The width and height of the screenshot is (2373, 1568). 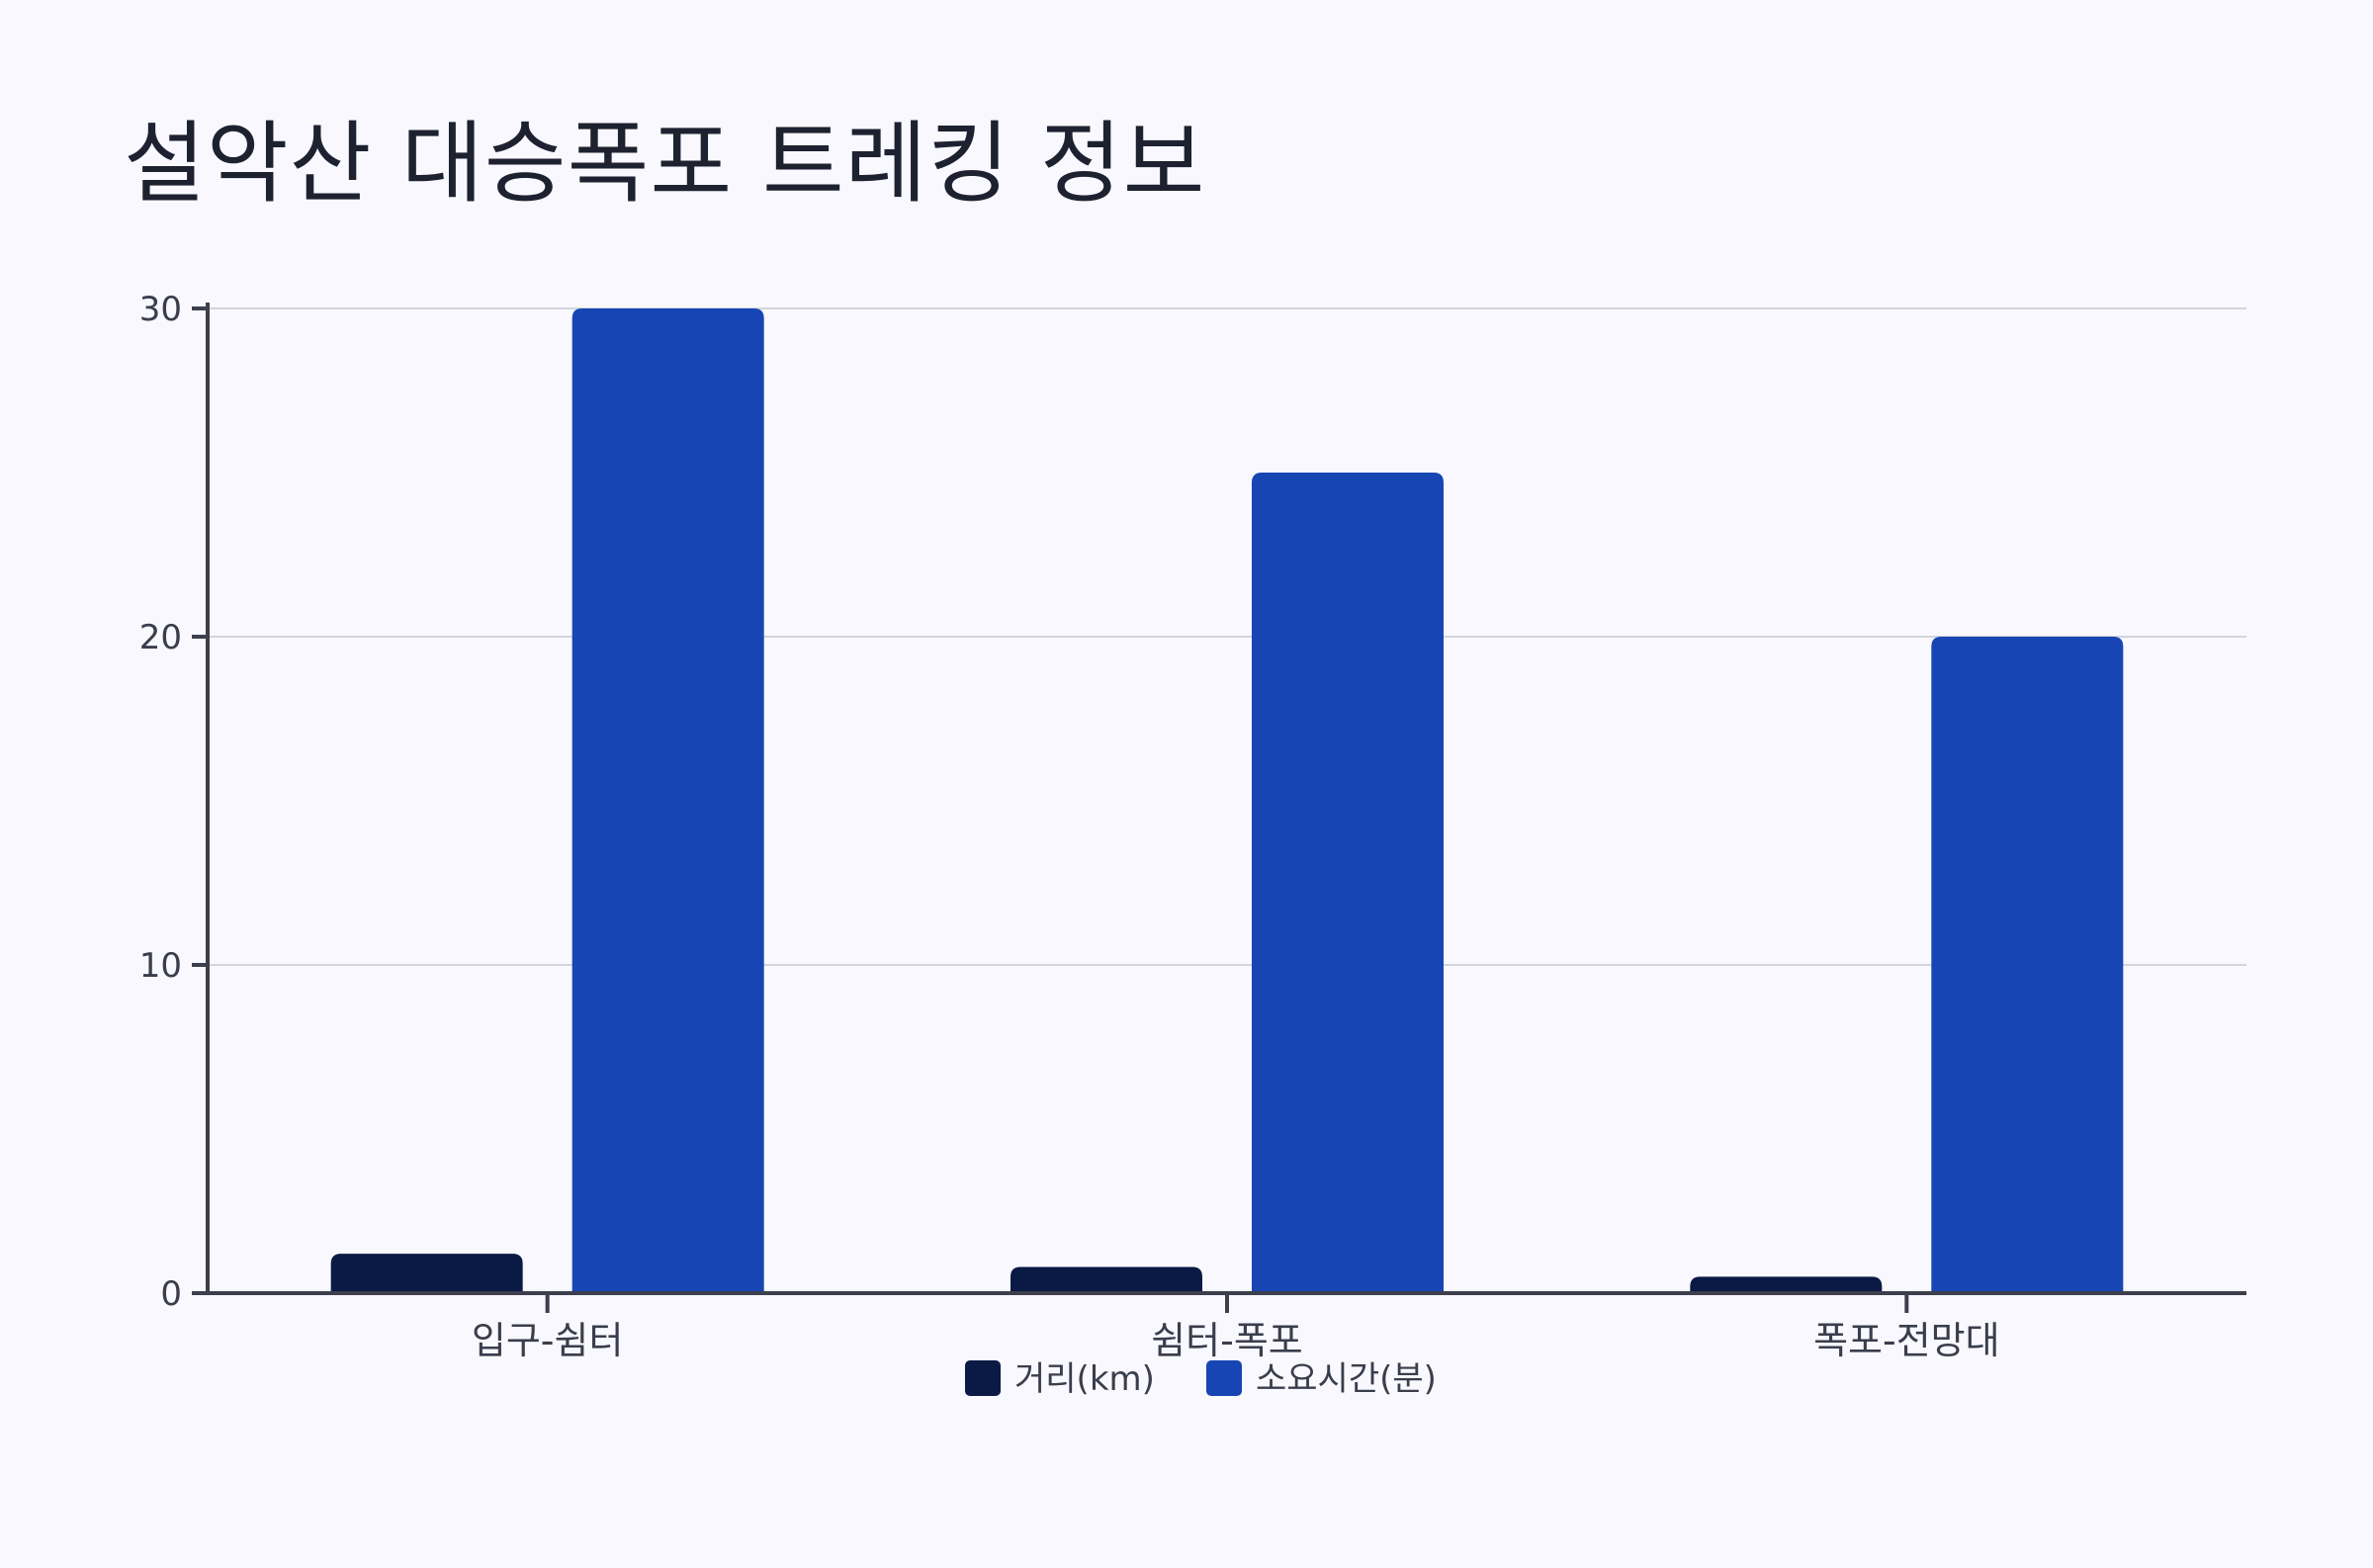 What do you see at coordinates (1227, 1340) in the screenshot?
I see `x-tick-label: 쉼터-폭포` at bounding box center [1227, 1340].